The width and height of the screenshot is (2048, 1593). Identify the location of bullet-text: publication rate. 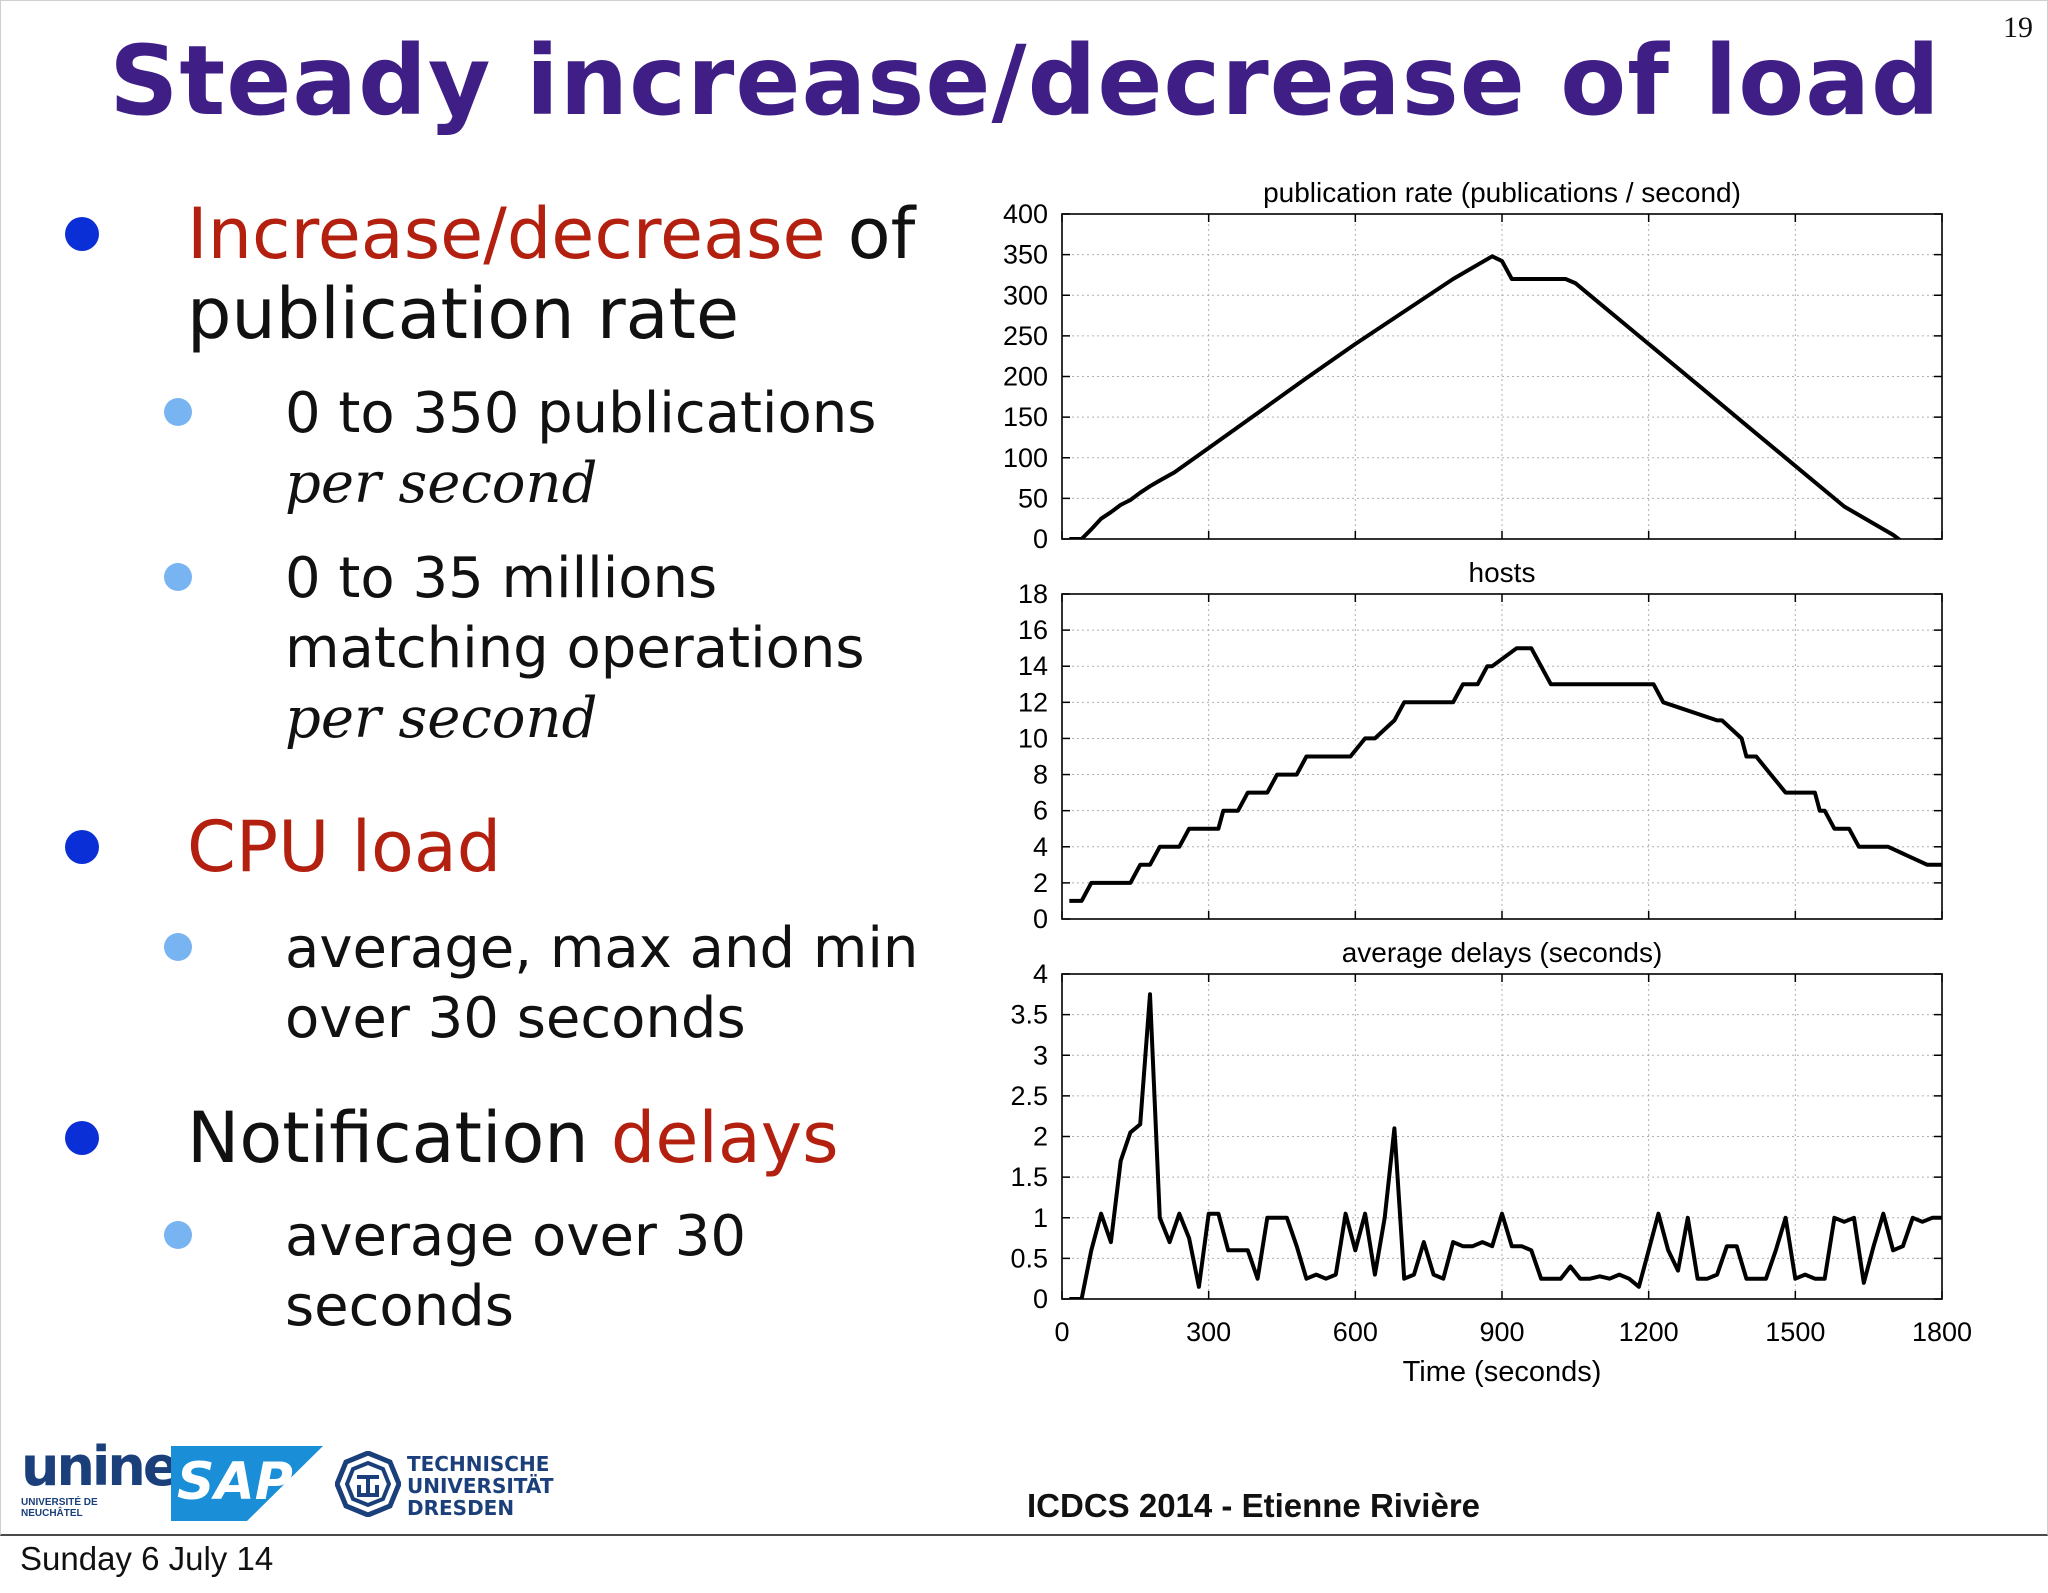
(463, 314).